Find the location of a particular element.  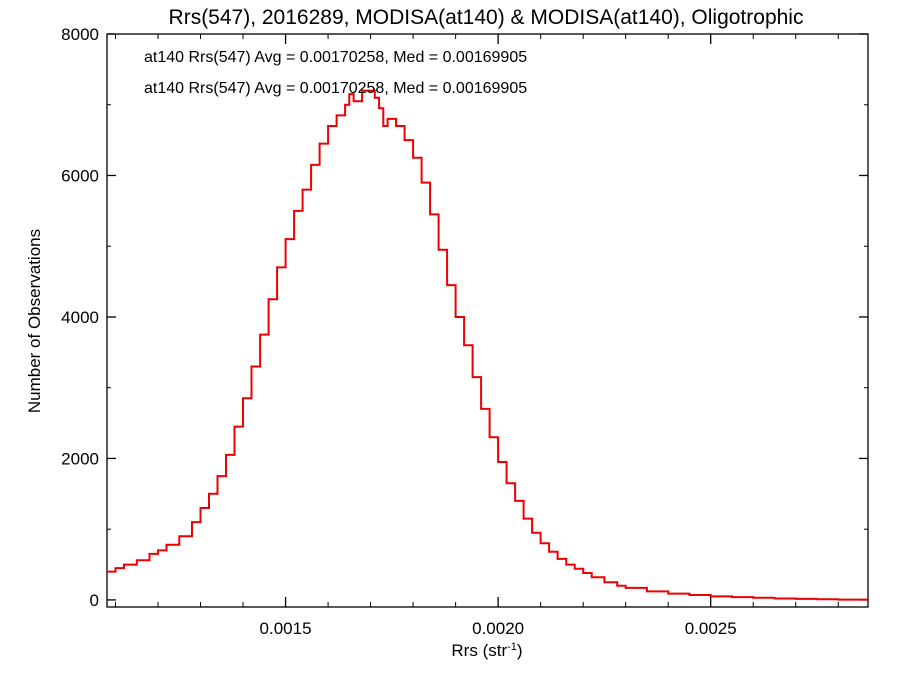

x-axis-label-base: Rrs (str is located at coordinates (479, 650).